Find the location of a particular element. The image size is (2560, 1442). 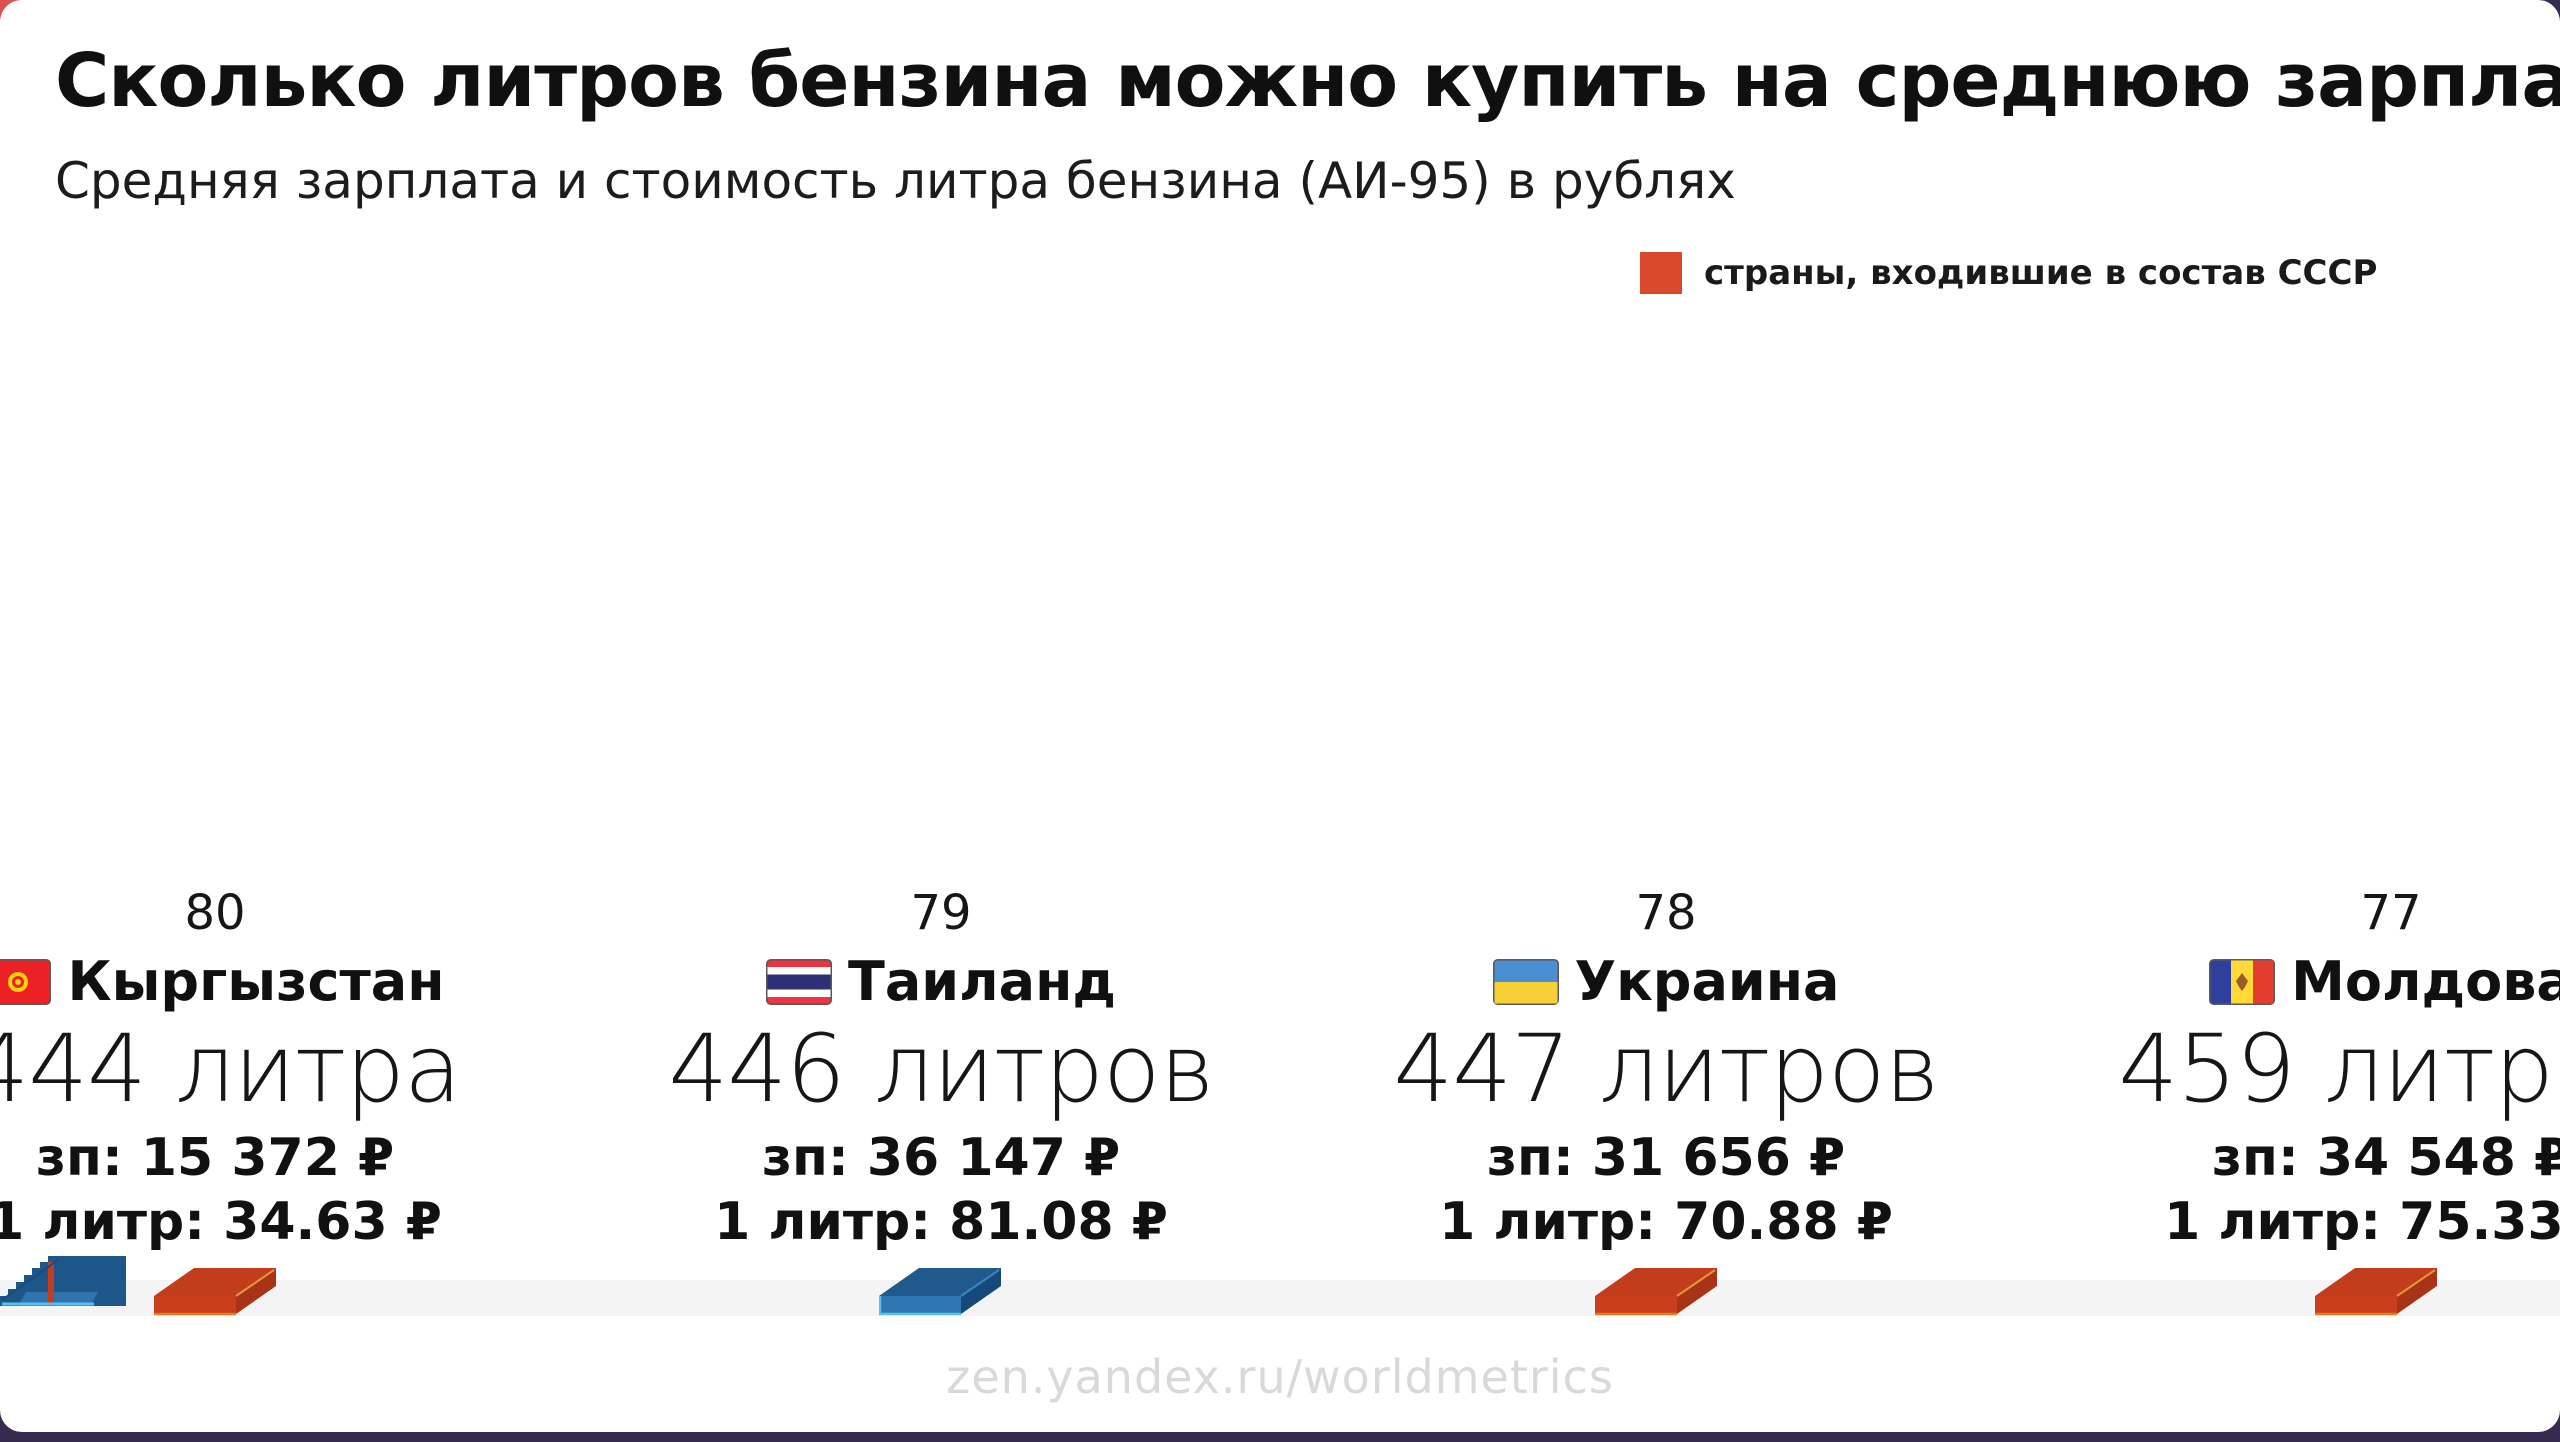

price-per-liter-value: 1 литр: 75.33 ₽ is located at coordinates (2362, 1222).